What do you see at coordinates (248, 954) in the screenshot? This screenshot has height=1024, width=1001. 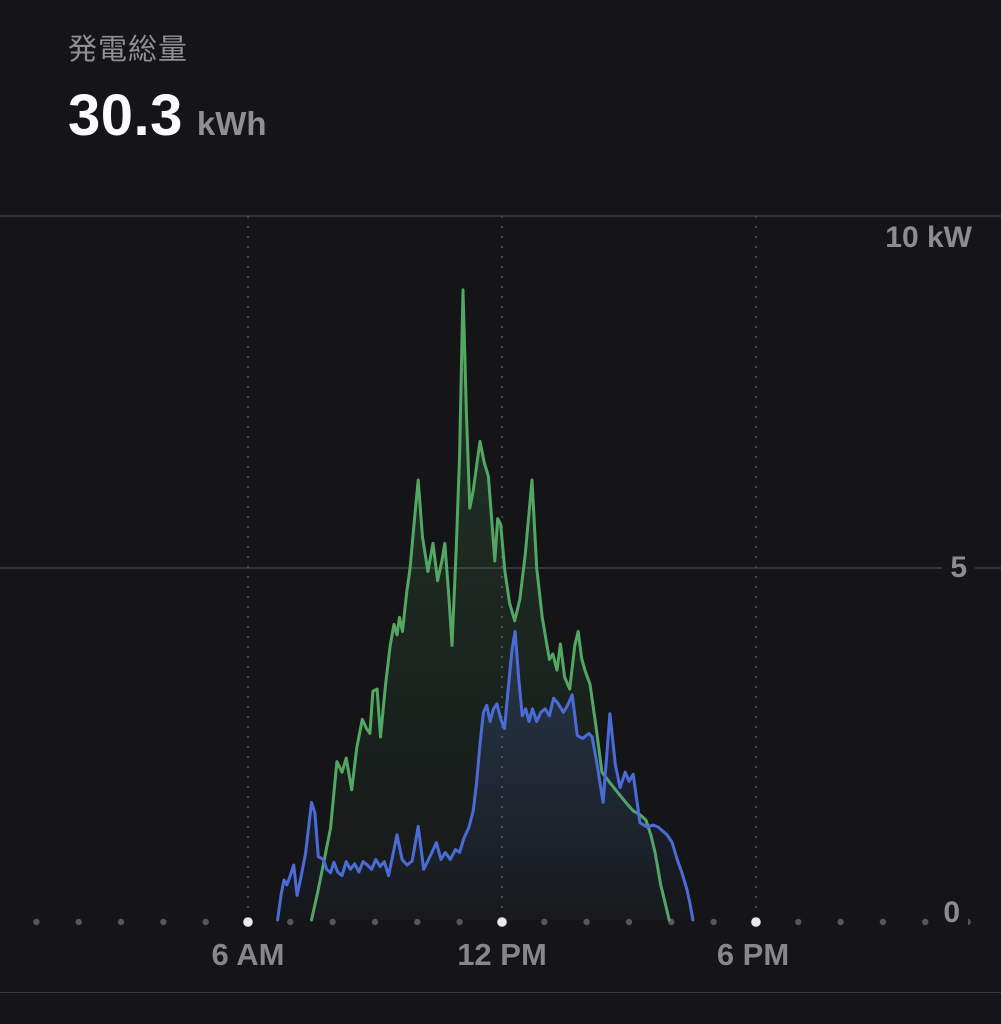 I see `x-axis-label-6am: 6 AM` at bounding box center [248, 954].